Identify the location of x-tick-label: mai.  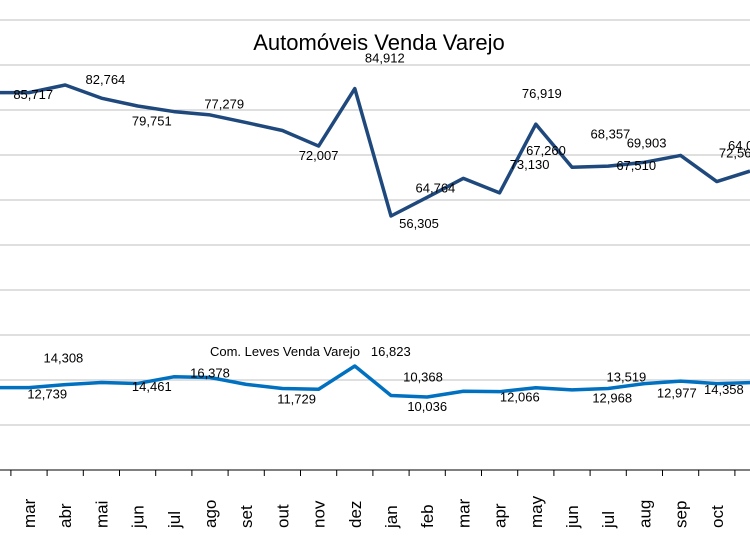
(101, 514).